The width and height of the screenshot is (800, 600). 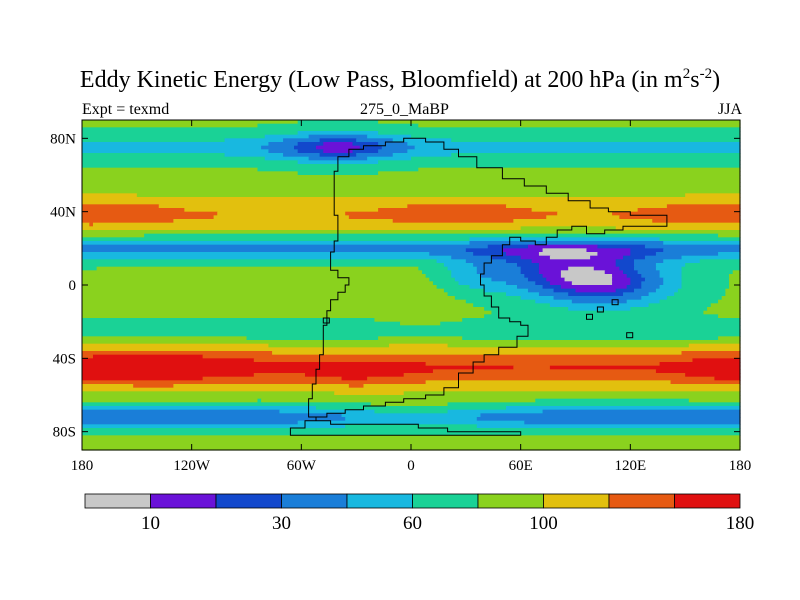 I want to click on center-label: 275_0_MaBP, so click(x=404, y=109).